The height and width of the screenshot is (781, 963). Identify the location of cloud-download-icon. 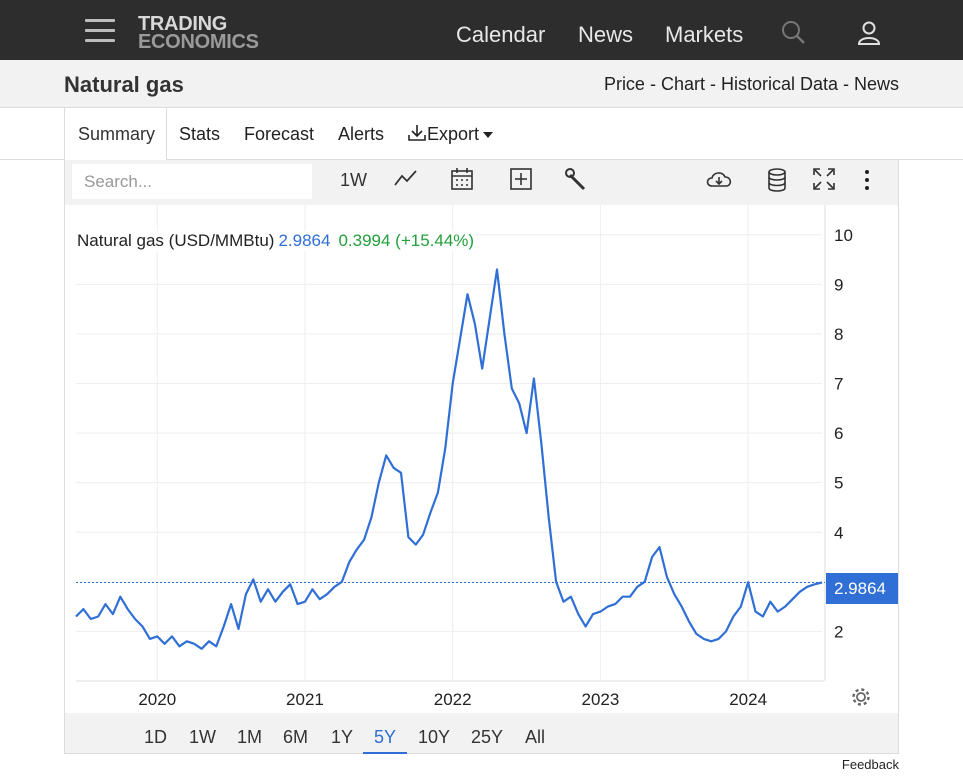
(720, 179).